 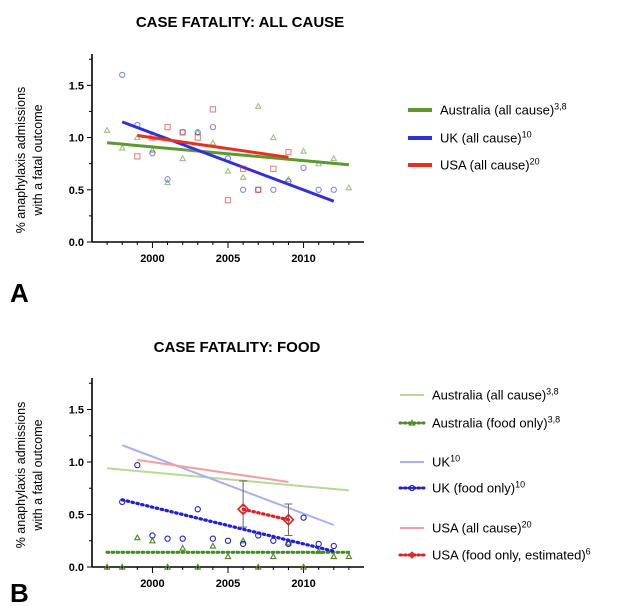 What do you see at coordinates (527, 525) in the screenshot?
I see `chart-b-series-4-legend-superscript: 20` at bounding box center [527, 525].